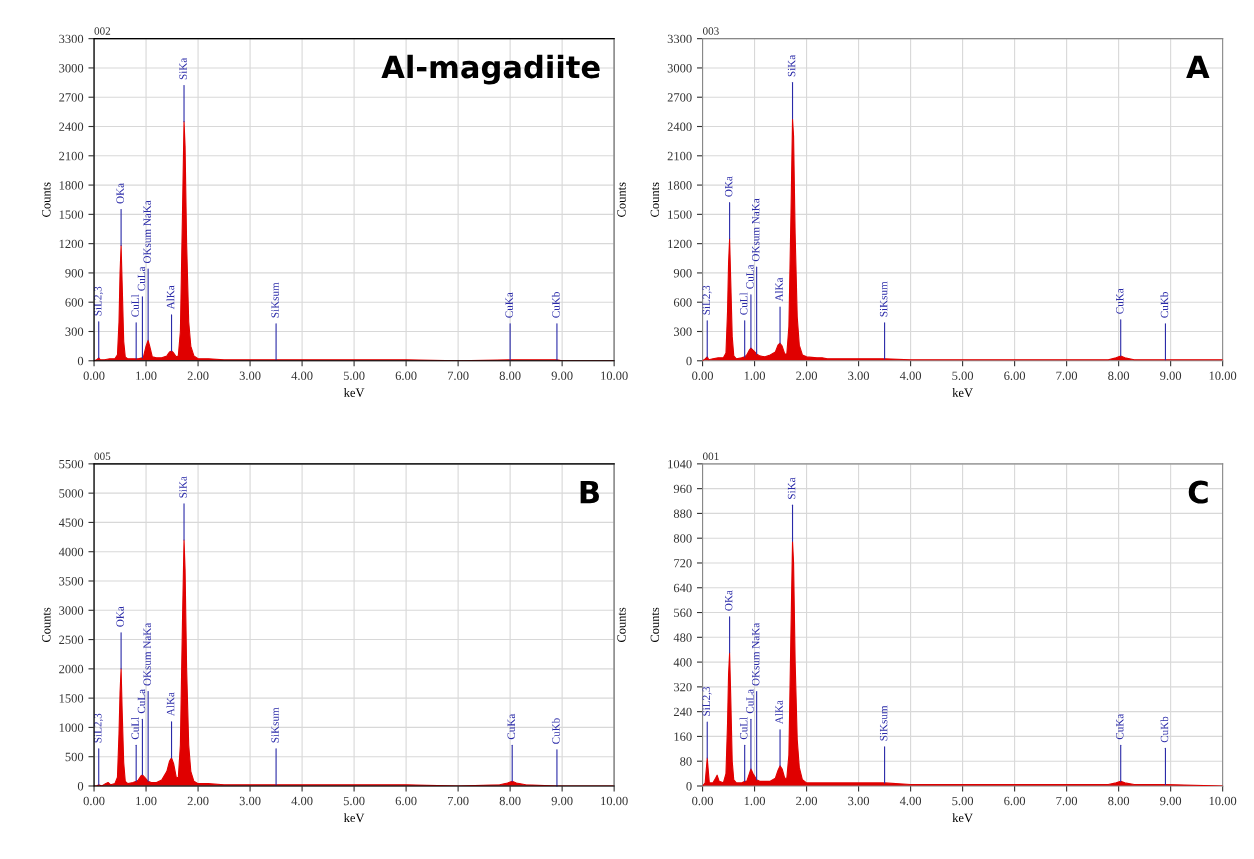  I want to click on y-tick-label: 2000, so click(71, 669).